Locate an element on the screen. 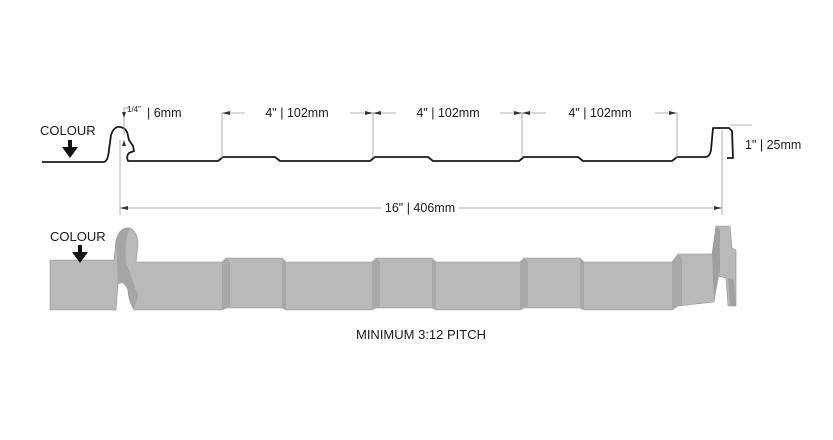  six-mm-label: | 6mm is located at coordinates (164, 113).